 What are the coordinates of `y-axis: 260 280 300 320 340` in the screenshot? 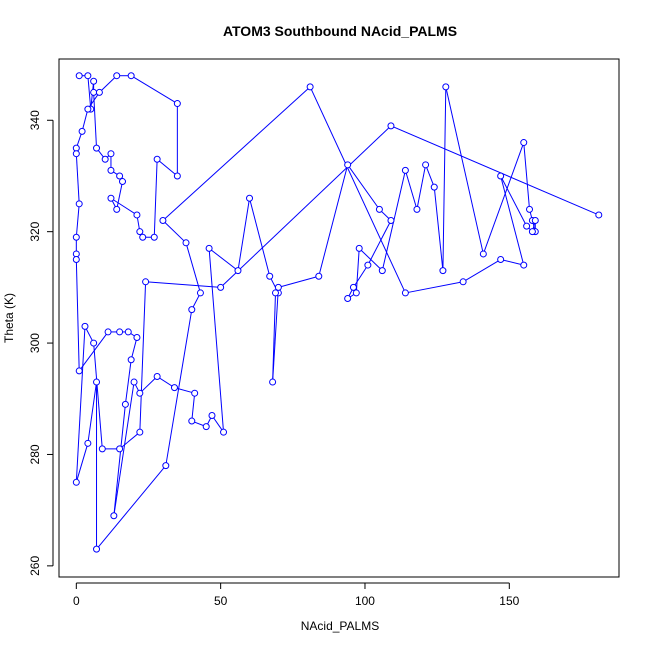 It's located at (41, 343).